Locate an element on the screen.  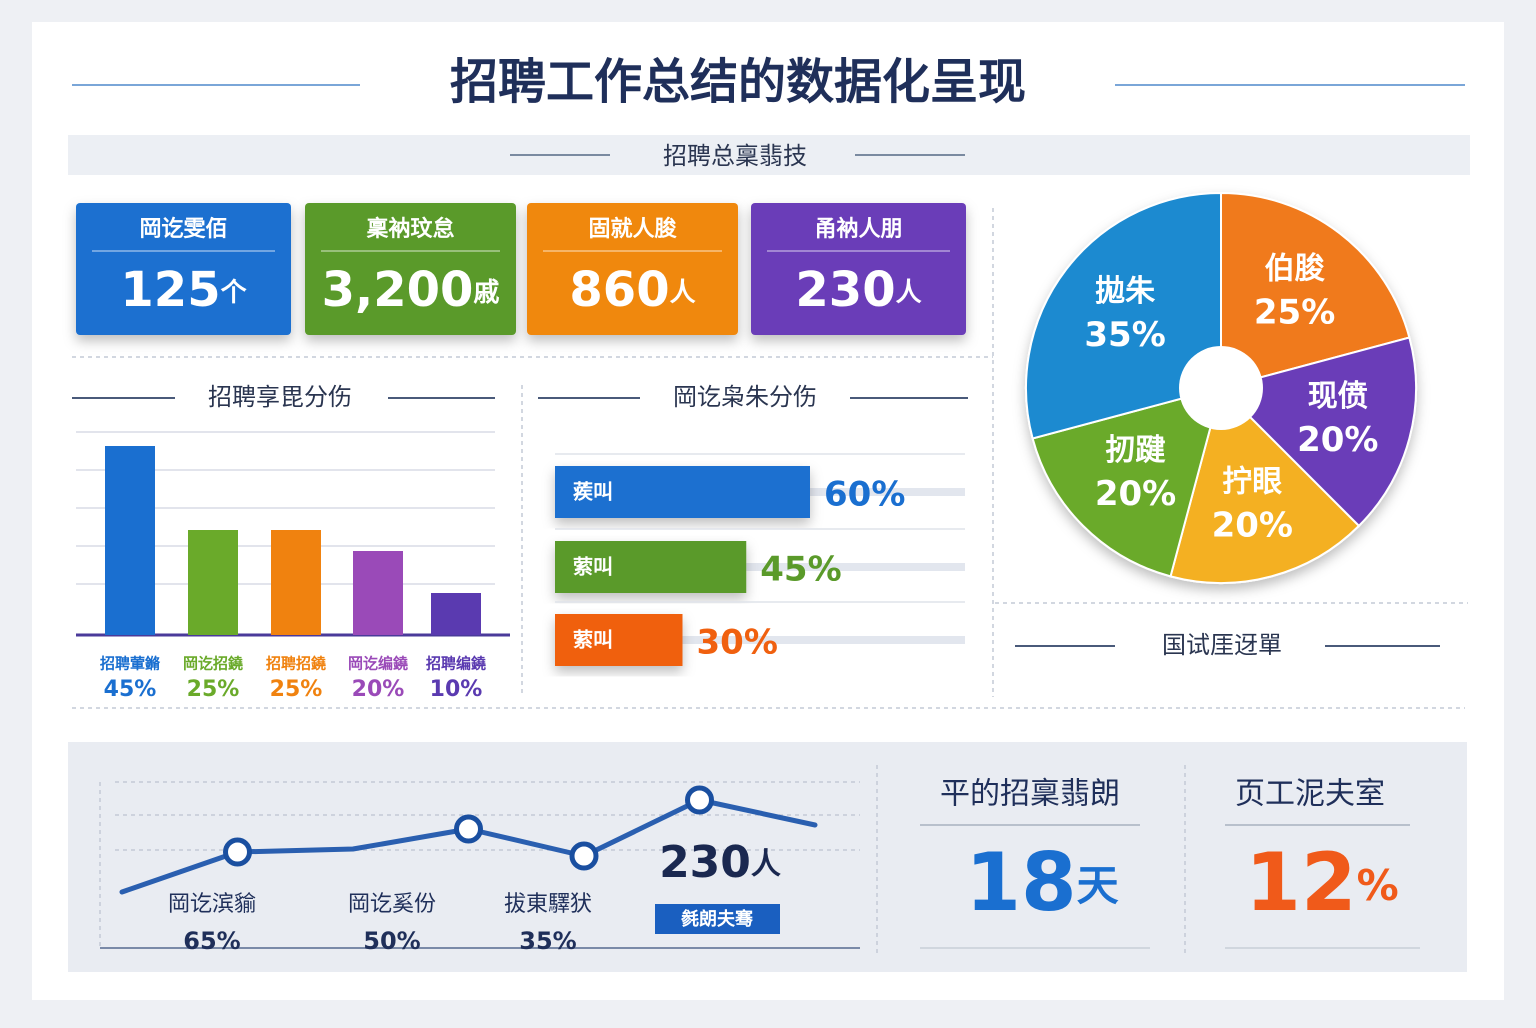
subtitle: 招聘总稟翡技 is located at coordinates (735, 156).